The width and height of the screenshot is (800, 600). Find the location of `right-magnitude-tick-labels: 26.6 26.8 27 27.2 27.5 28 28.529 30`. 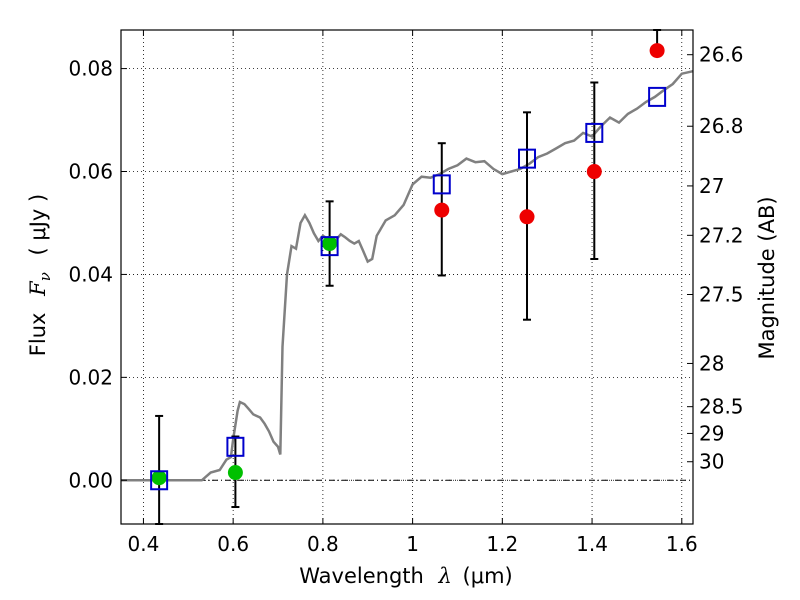

right-magnitude-tick-labels: 26.6 26.8 27 27.2 27.5 28 28.529 30 is located at coordinates (721, 258).